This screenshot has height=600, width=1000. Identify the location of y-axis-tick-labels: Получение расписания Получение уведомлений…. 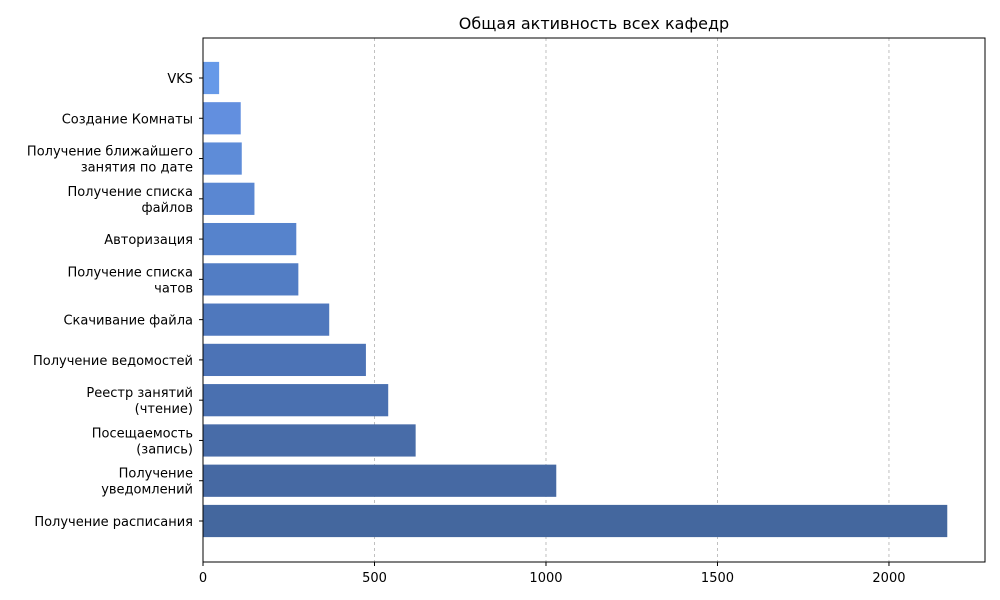
(115, 301).